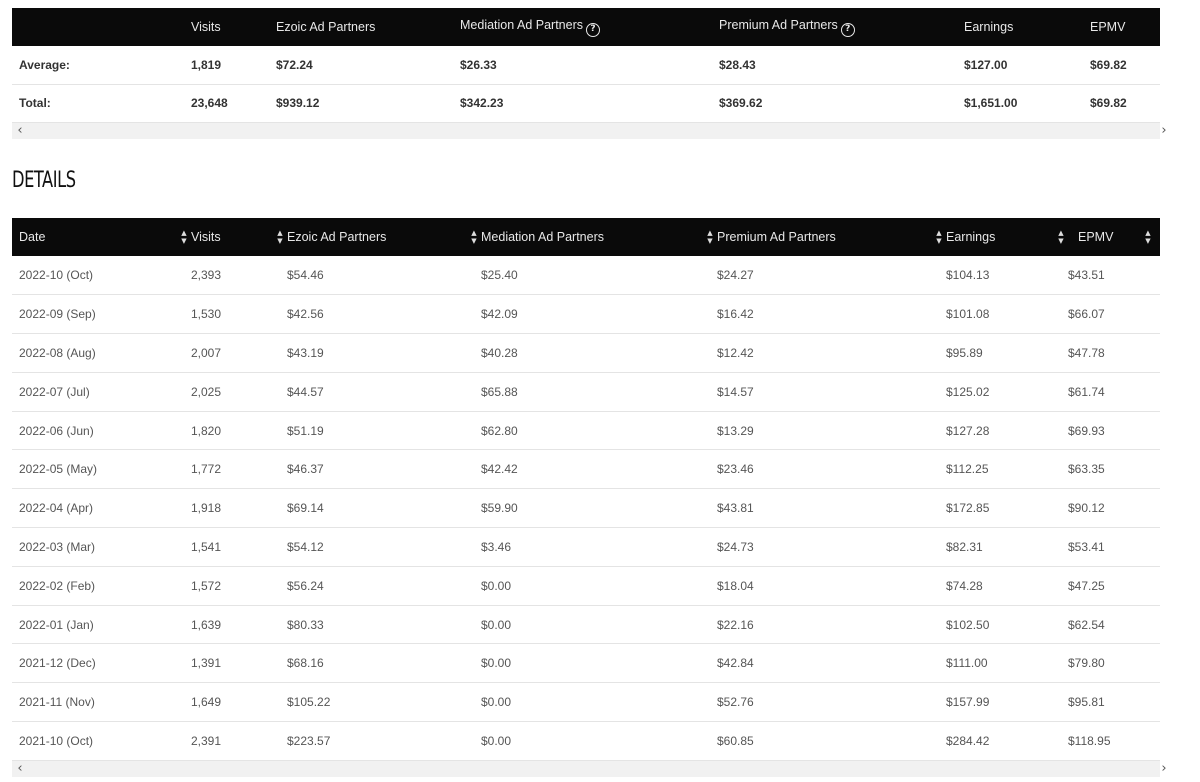  What do you see at coordinates (232, 625) in the screenshot?
I see `cell-visits: 1,639` at bounding box center [232, 625].